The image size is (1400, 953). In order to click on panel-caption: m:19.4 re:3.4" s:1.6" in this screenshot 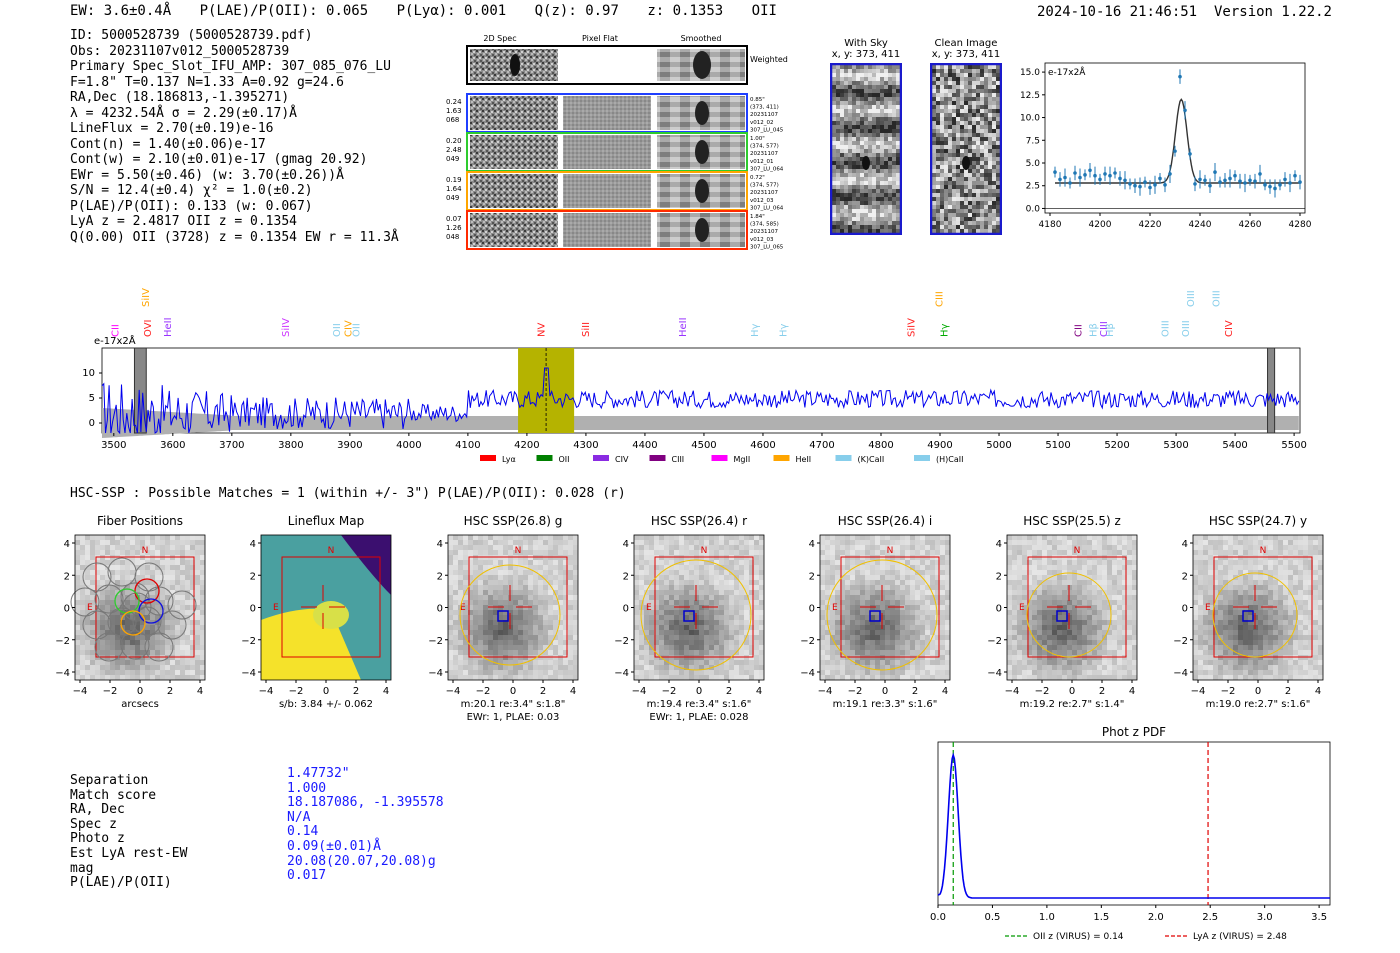, I will do `click(699, 704)`.